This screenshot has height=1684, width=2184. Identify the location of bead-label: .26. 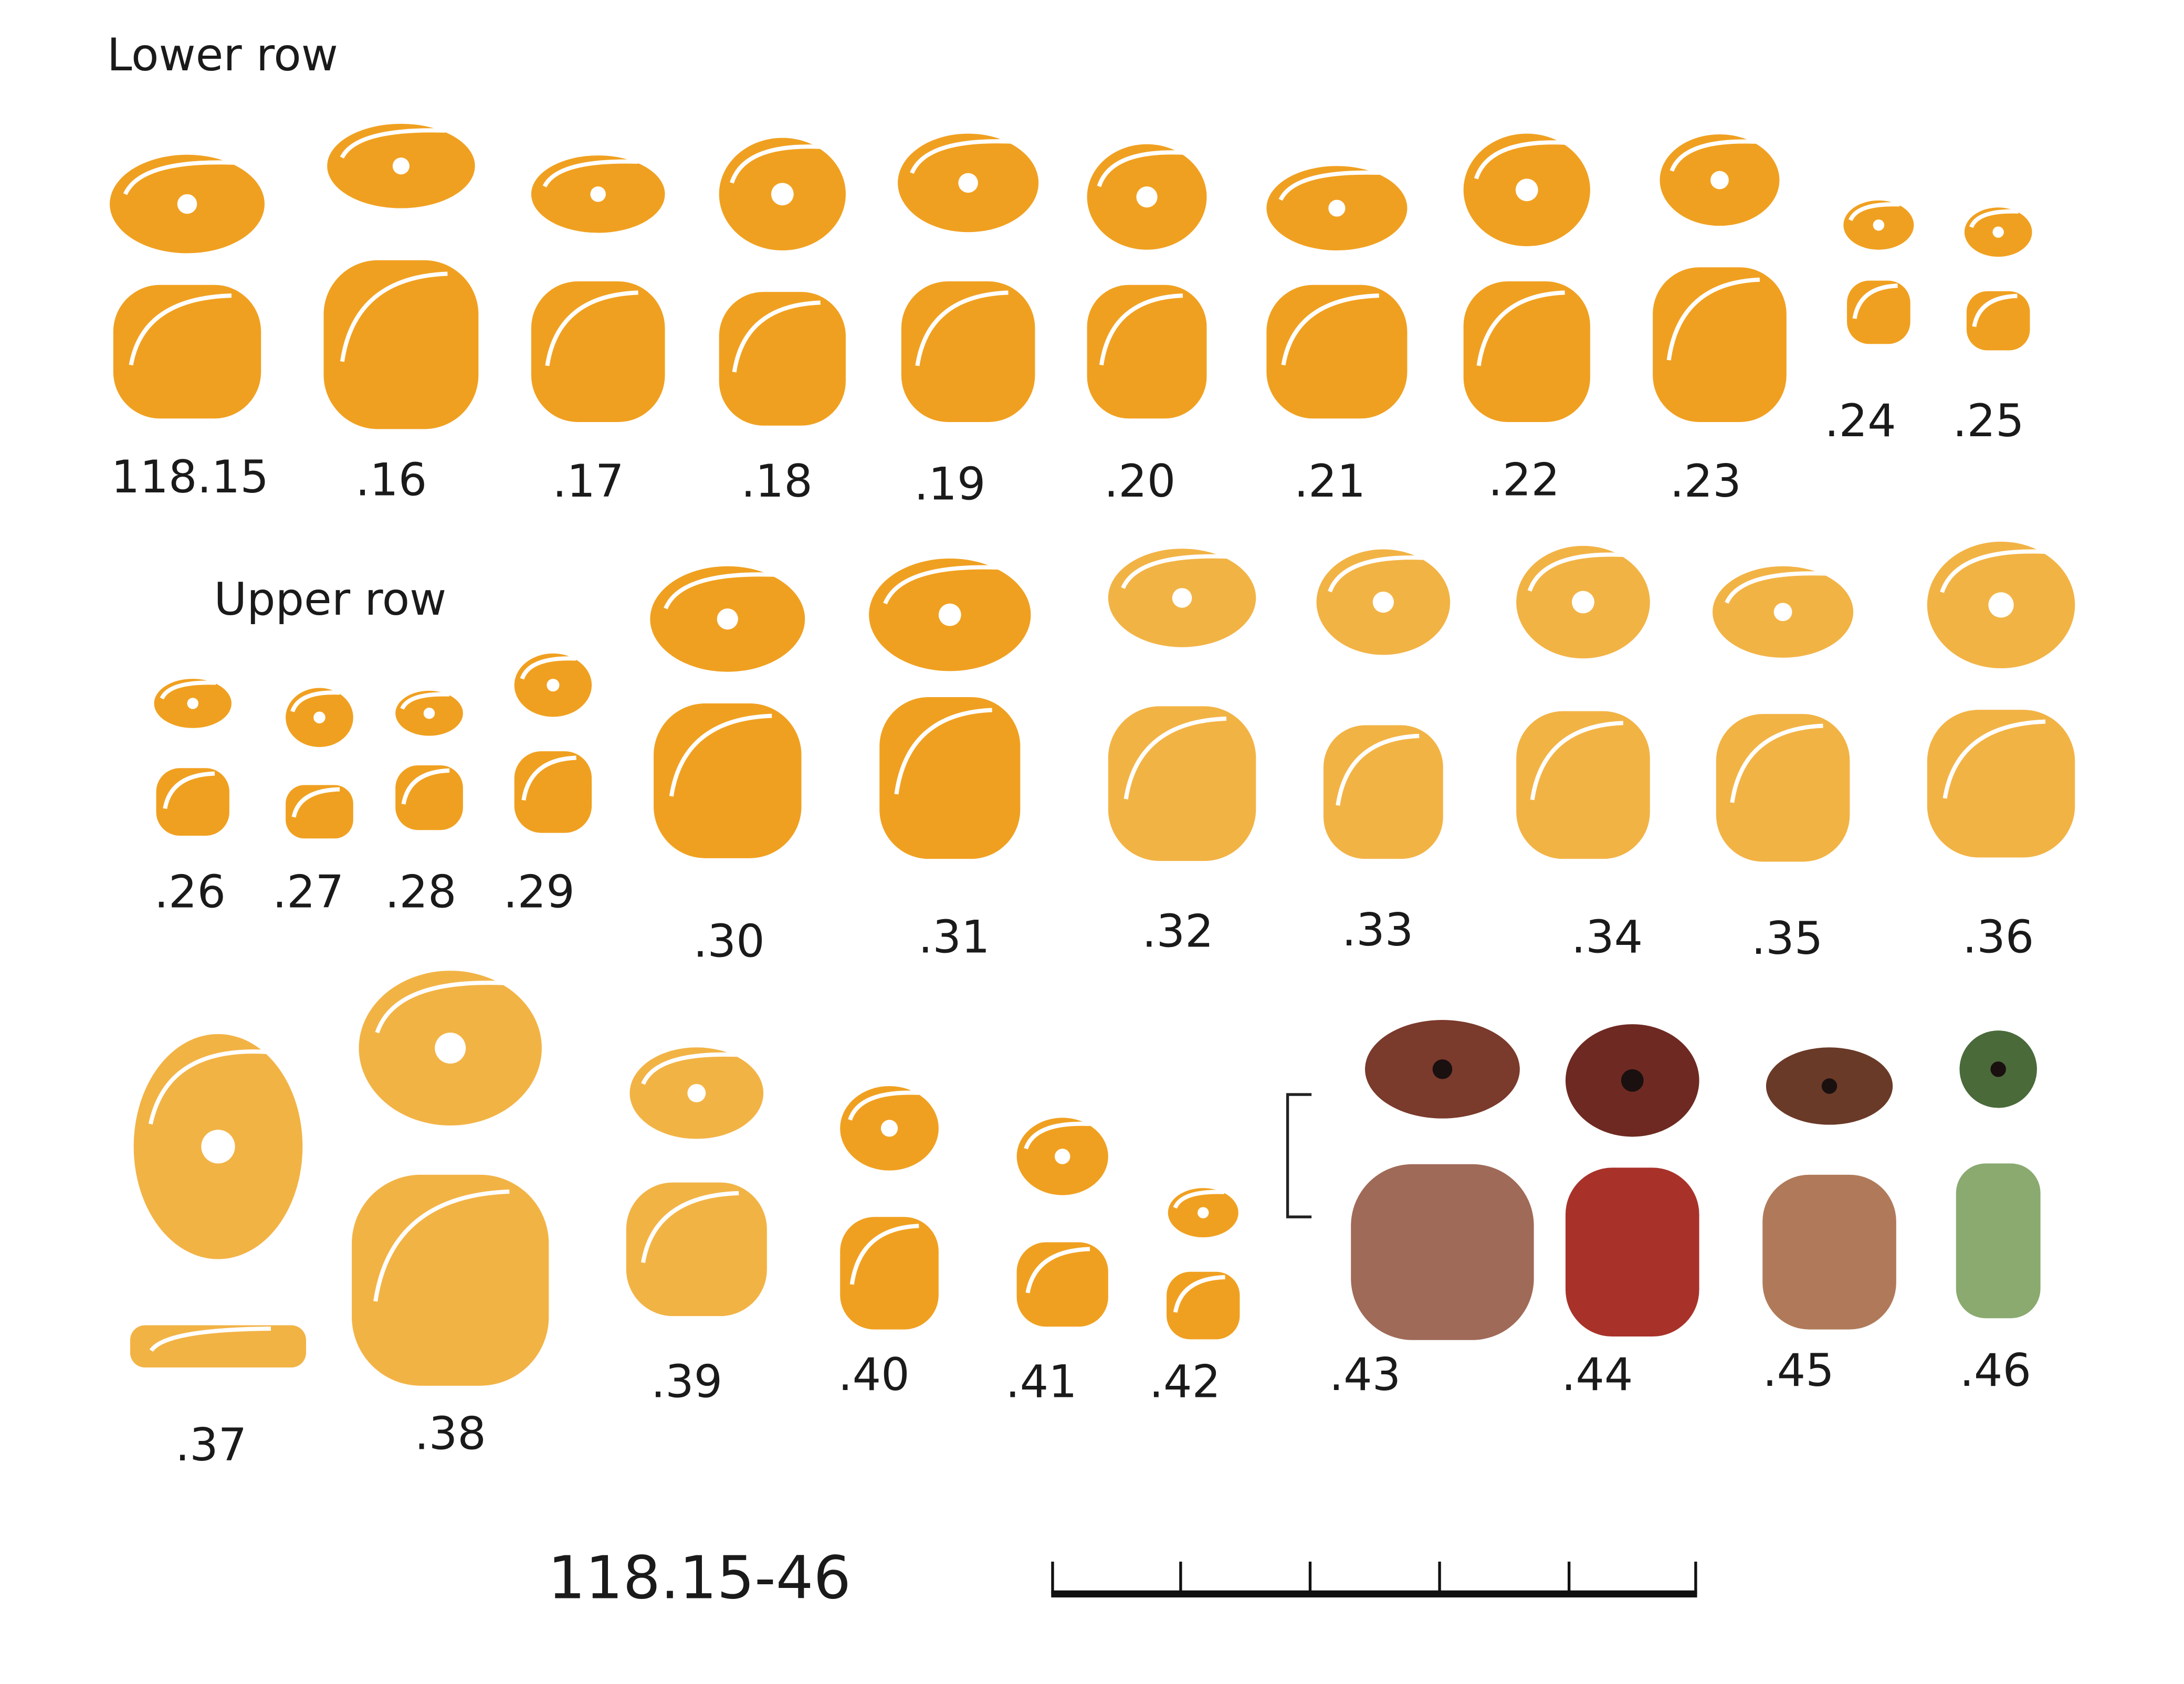
(190, 892).